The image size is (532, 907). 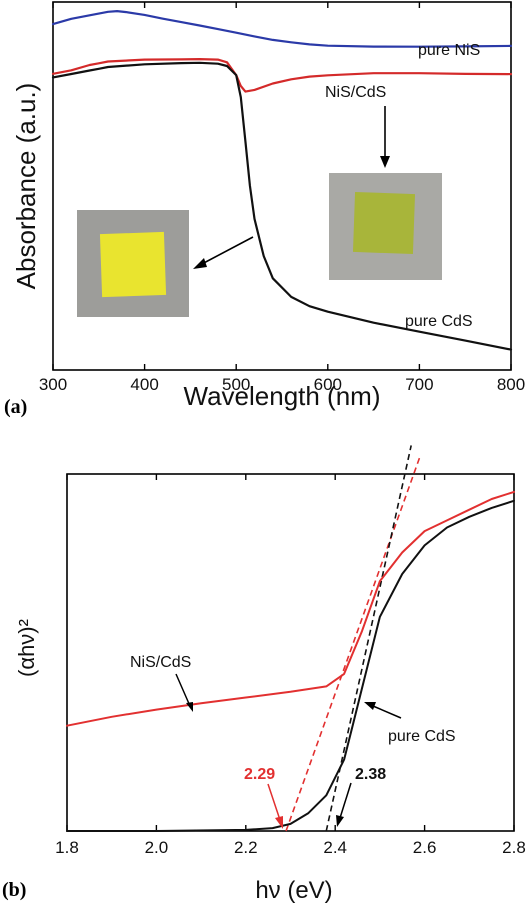 What do you see at coordinates (236, 384) in the screenshot?
I see `x-tick-label: 500` at bounding box center [236, 384].